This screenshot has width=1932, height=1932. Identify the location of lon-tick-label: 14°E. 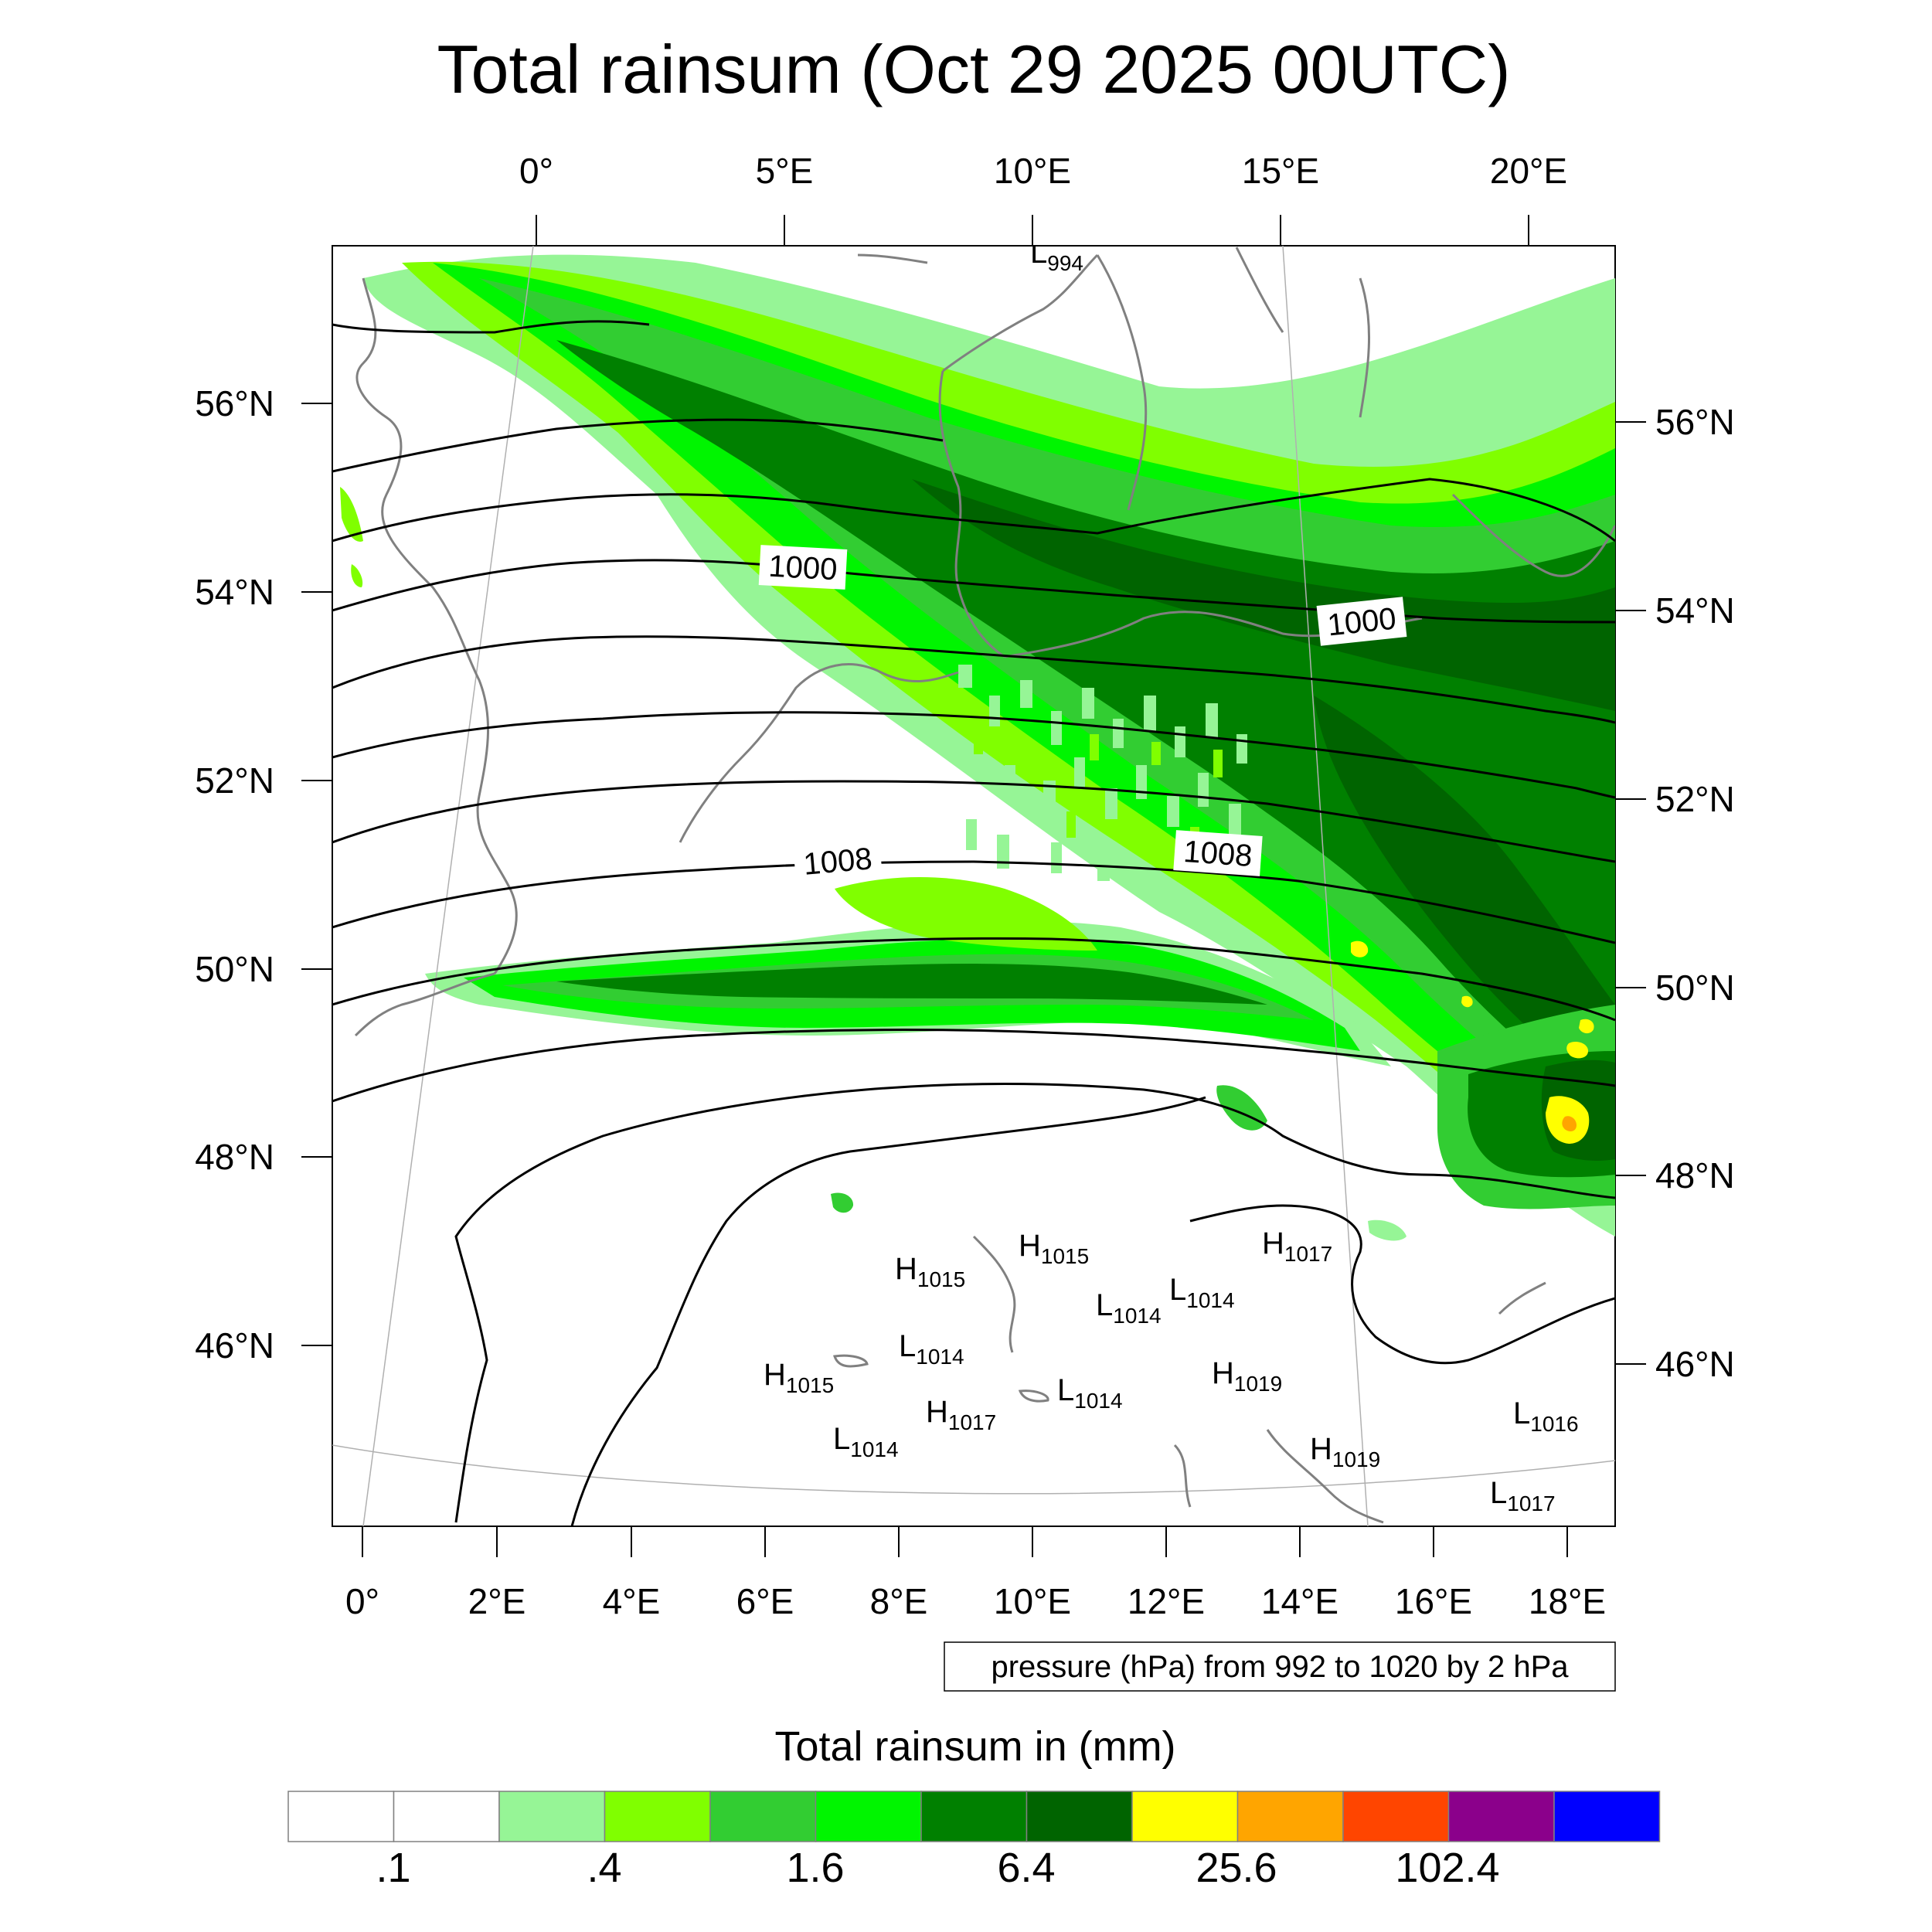
(1299, 1601).